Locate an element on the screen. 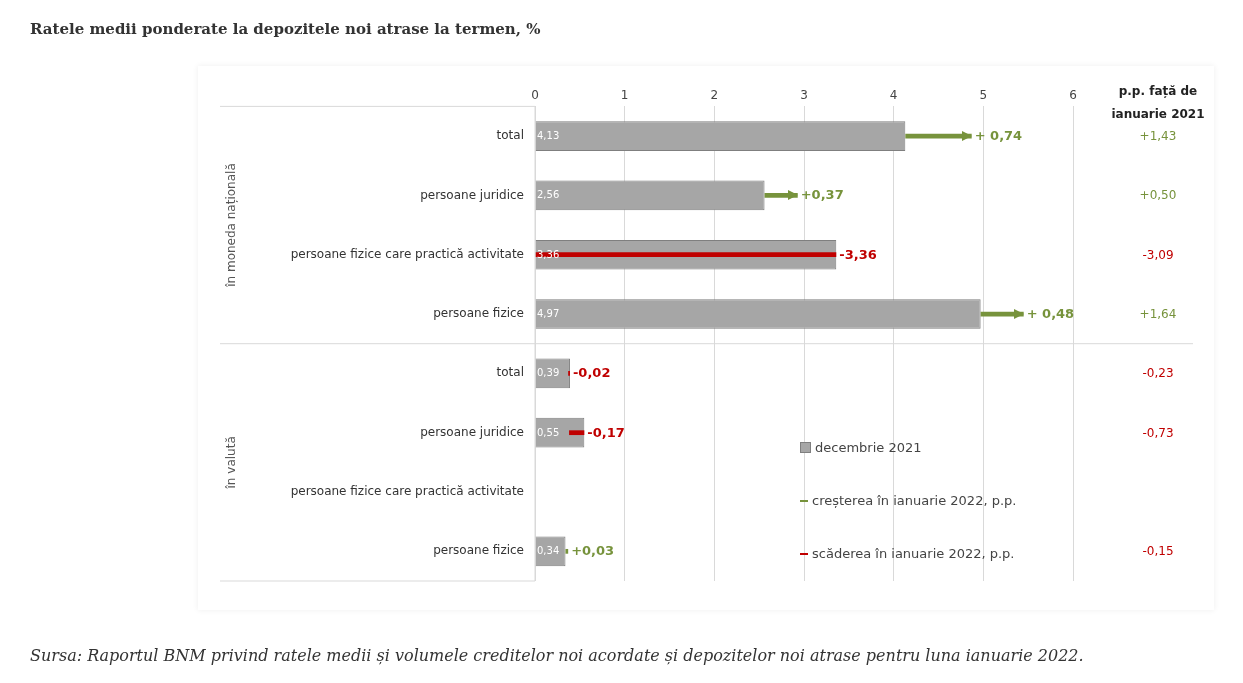 This screenshot has height=683, width=1243. text: Ratele medii ponderate la depozitele noi atrase la termen, % is located at coordinates (285, 29).